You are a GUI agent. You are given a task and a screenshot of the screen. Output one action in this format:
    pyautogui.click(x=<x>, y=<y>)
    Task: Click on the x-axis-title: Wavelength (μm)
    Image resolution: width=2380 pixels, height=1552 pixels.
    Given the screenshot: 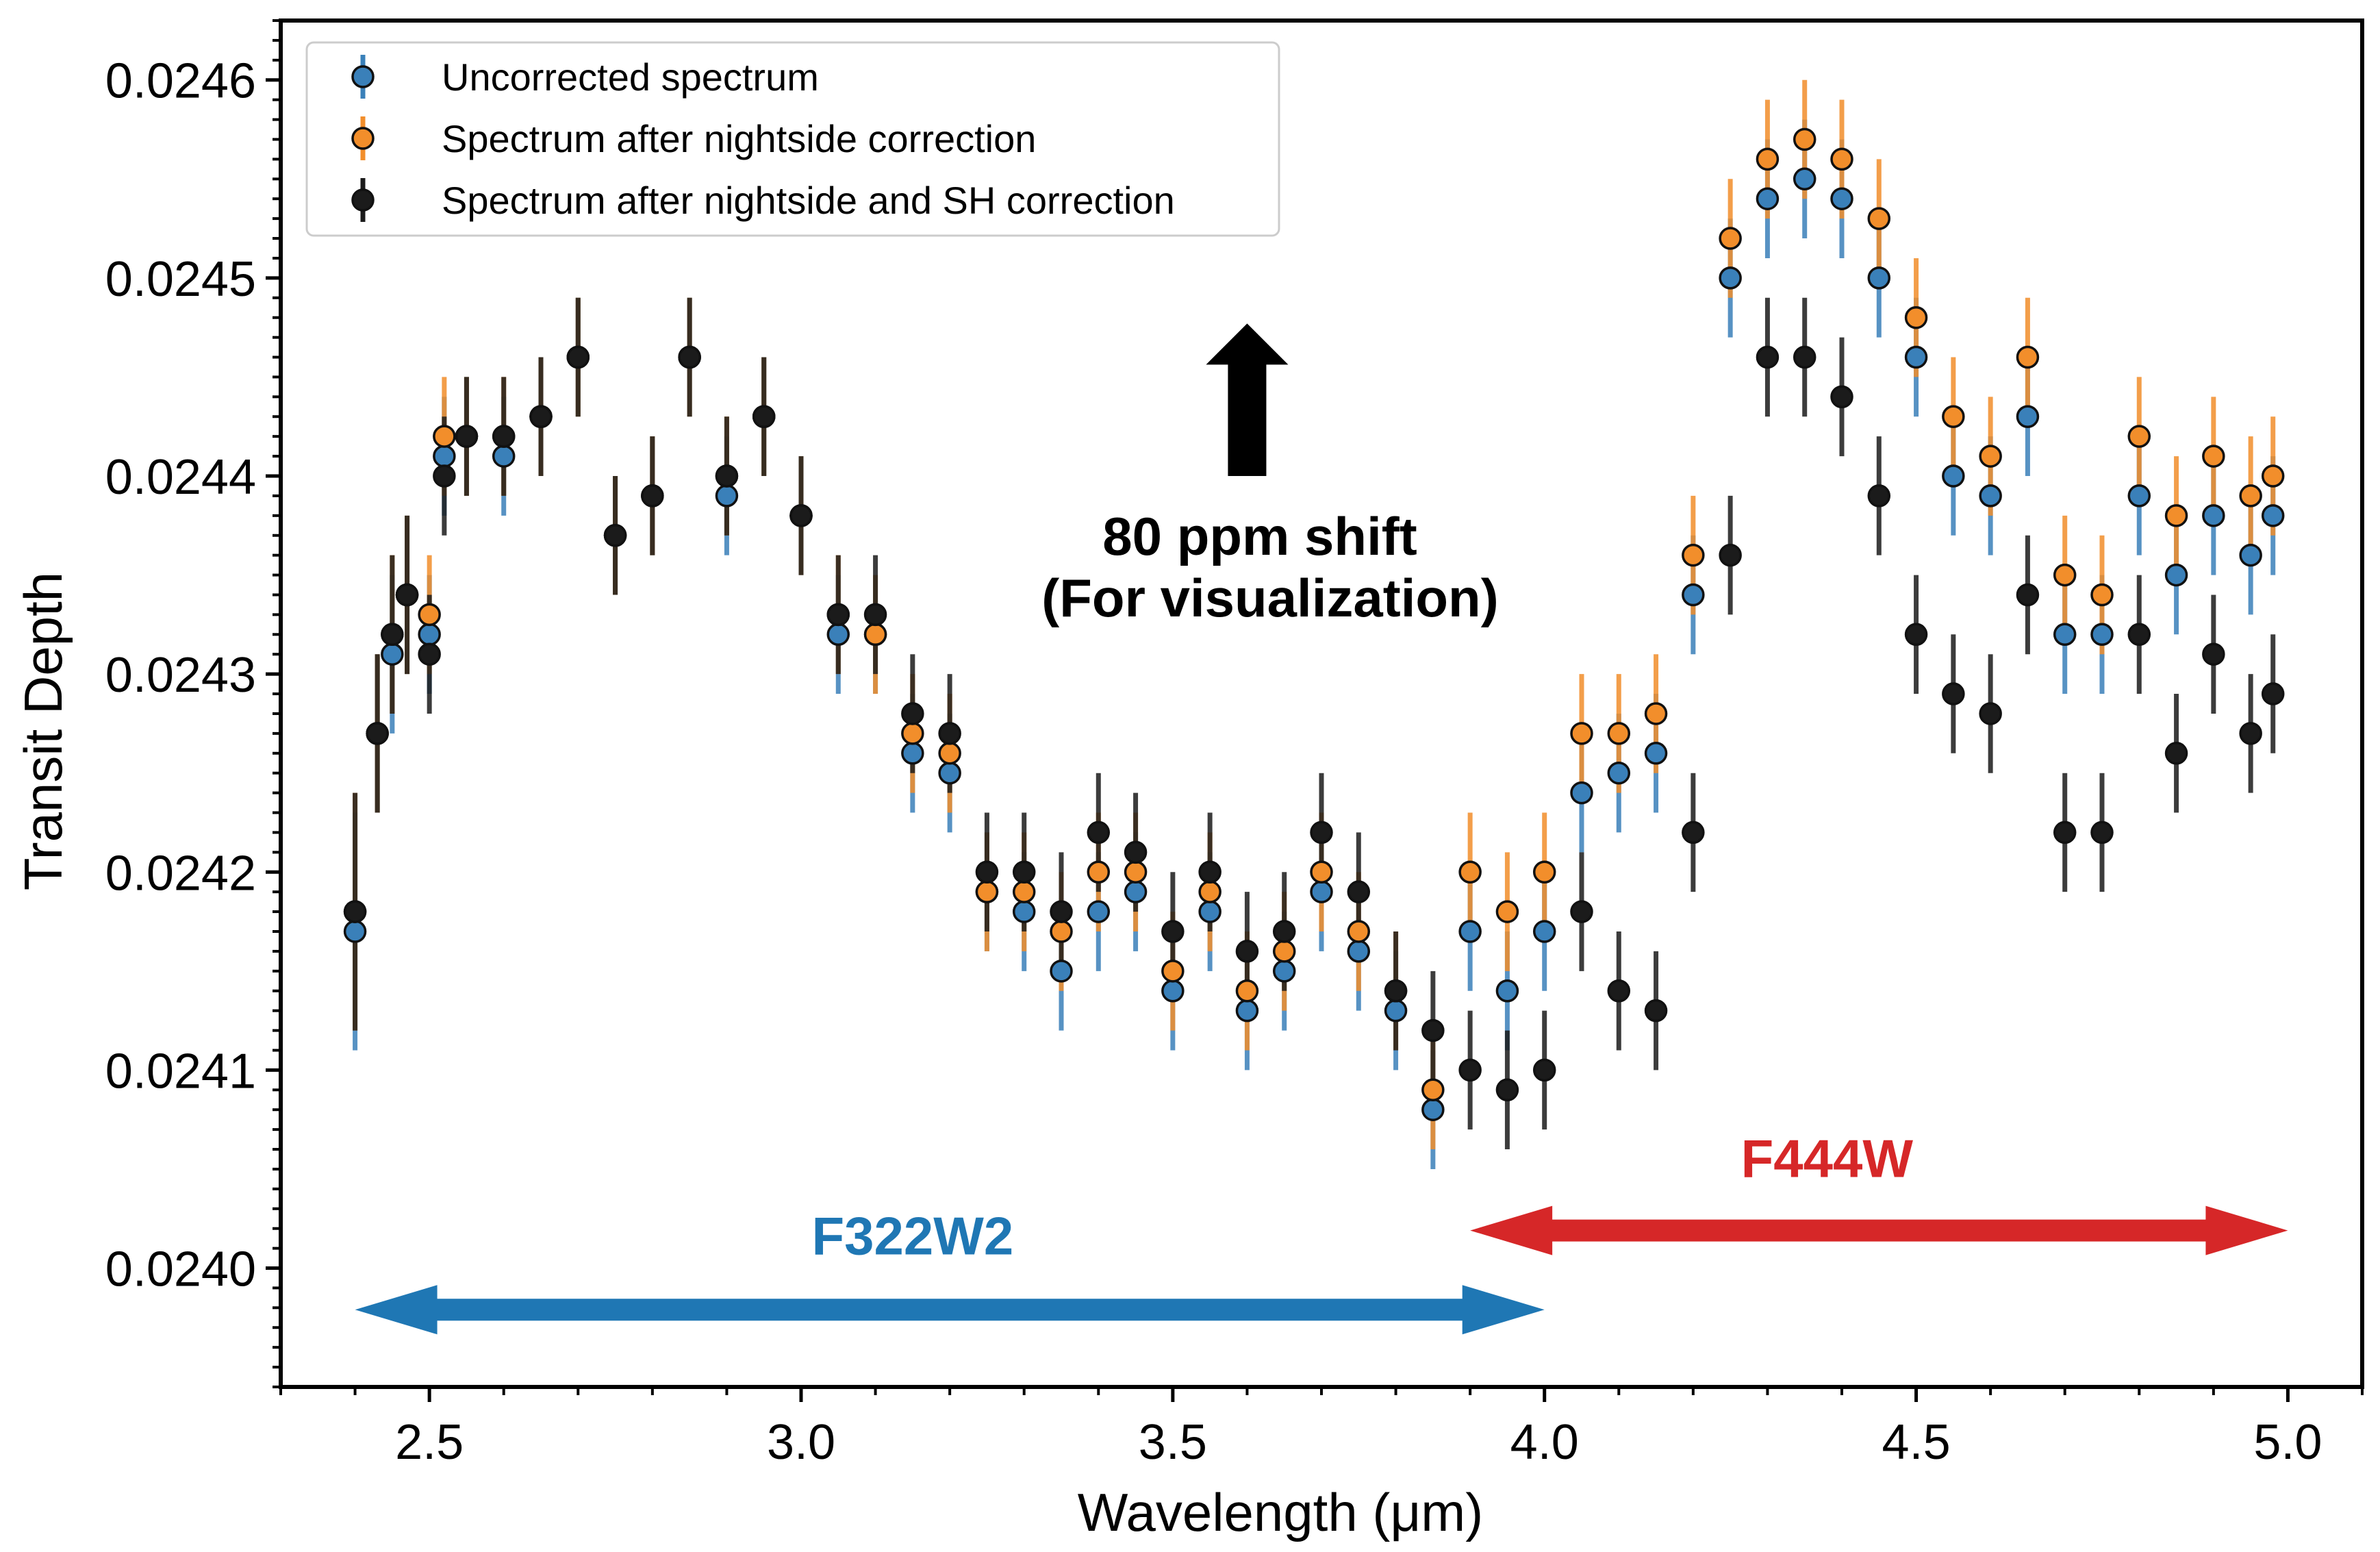 What is the action you would take?
    pyautogui.click(x=1281, y=1512)
    